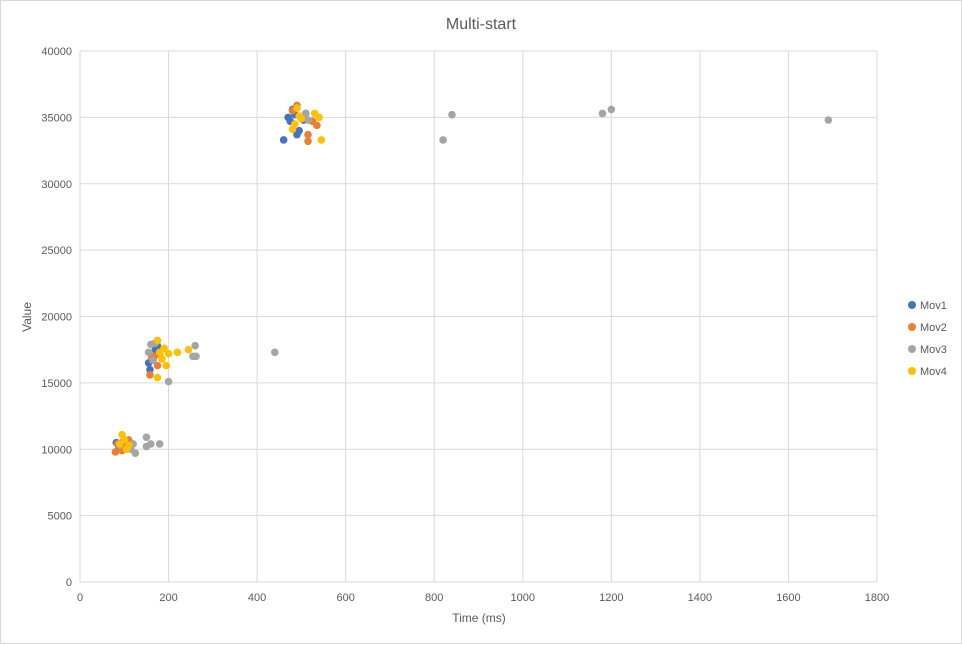 The height and width of the screenshot is (645, 962). Describe the element at coordinates (481, 24) in the screenshot. I see `chart-title: Multi-start` at that location.